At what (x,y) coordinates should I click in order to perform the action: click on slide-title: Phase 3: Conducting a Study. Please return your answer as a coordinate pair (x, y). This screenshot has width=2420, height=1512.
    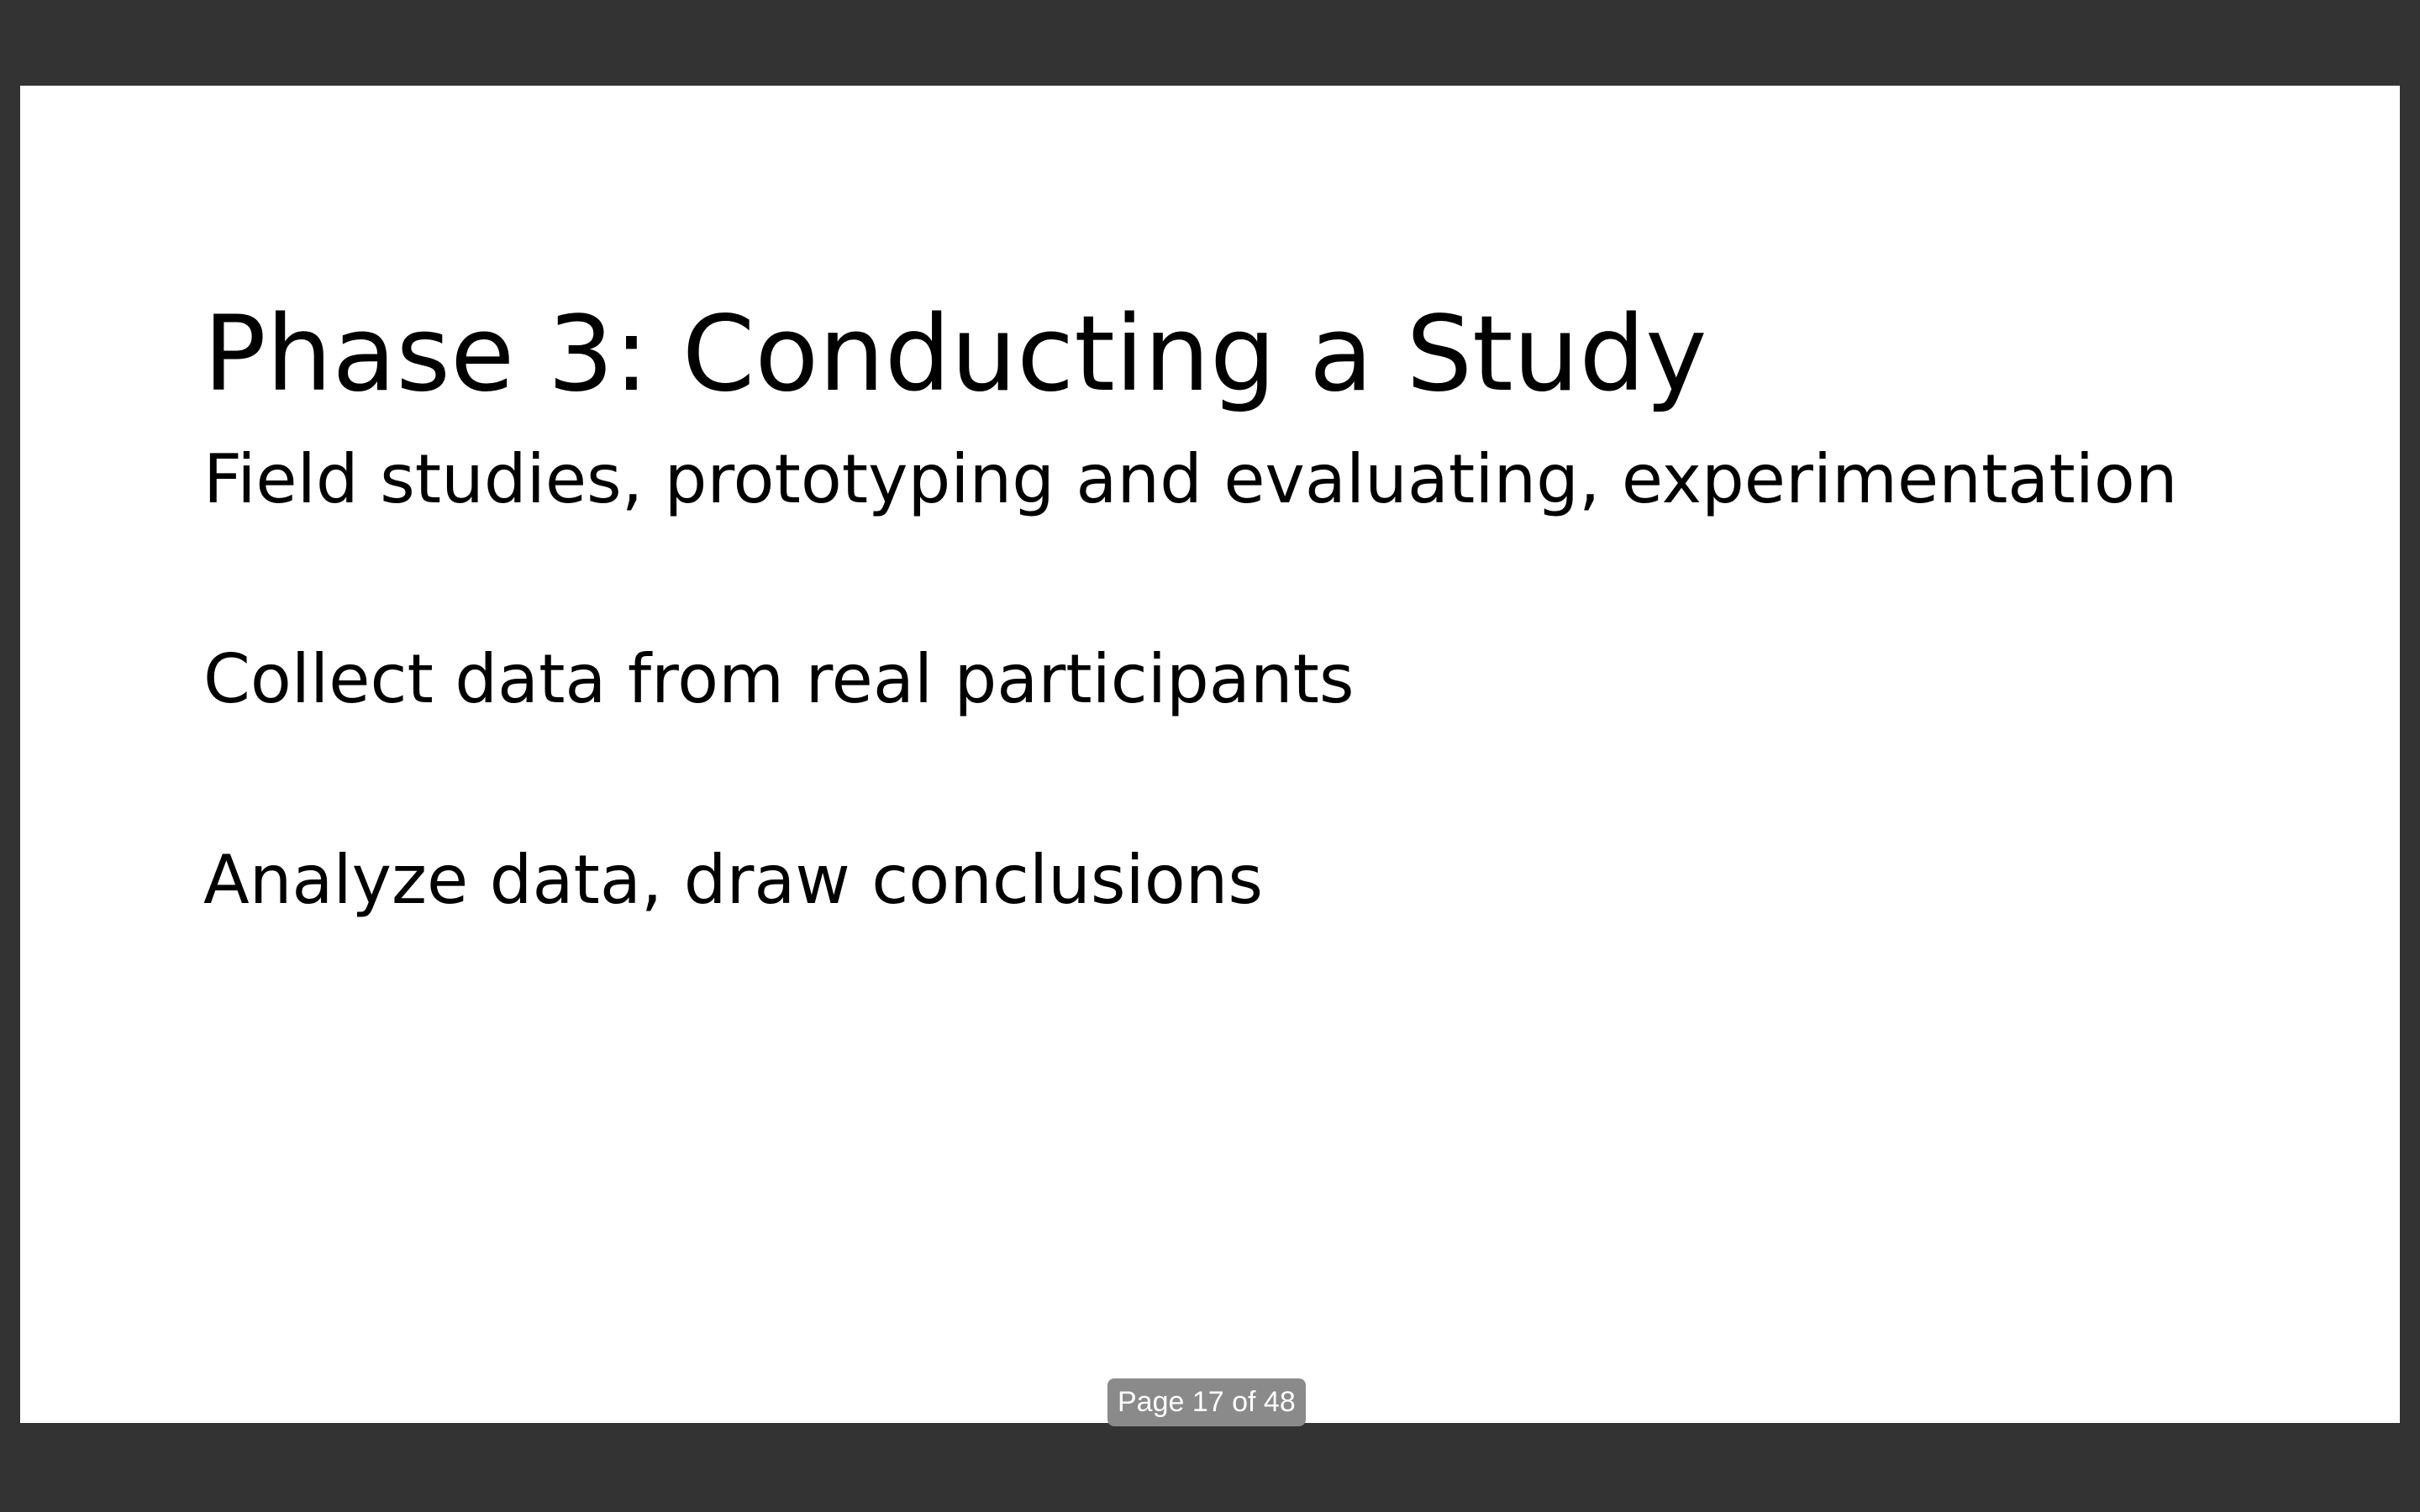
    Looking at the image, I should click on (955, 354).